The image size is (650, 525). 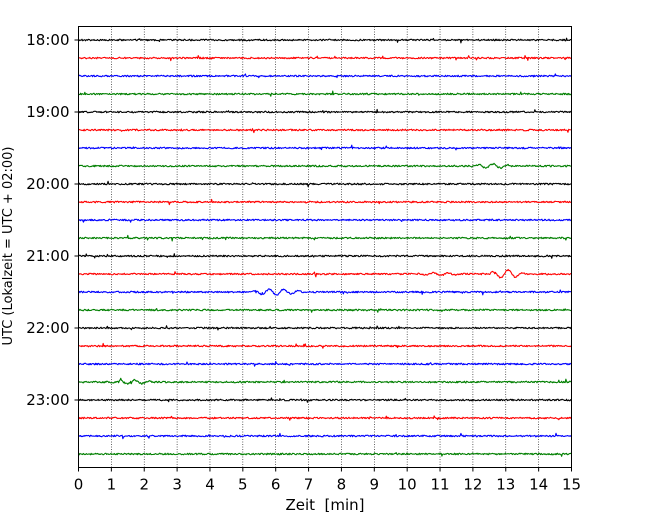 I want to click on x-tick-label: 14, so click(x=538, y=485).